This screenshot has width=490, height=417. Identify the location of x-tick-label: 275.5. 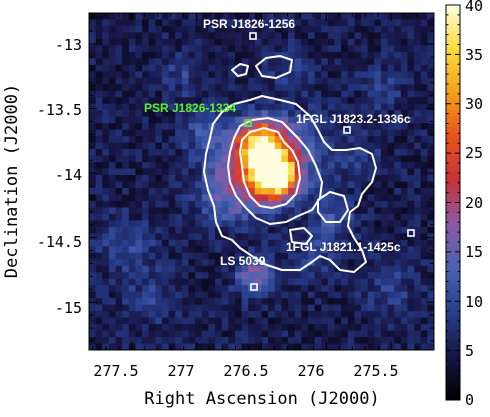
(375, 371).